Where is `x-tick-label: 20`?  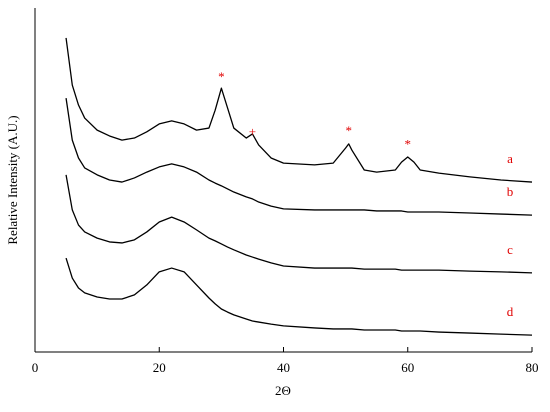
x-tick-label: 20 is located at coordinates (159, 367).